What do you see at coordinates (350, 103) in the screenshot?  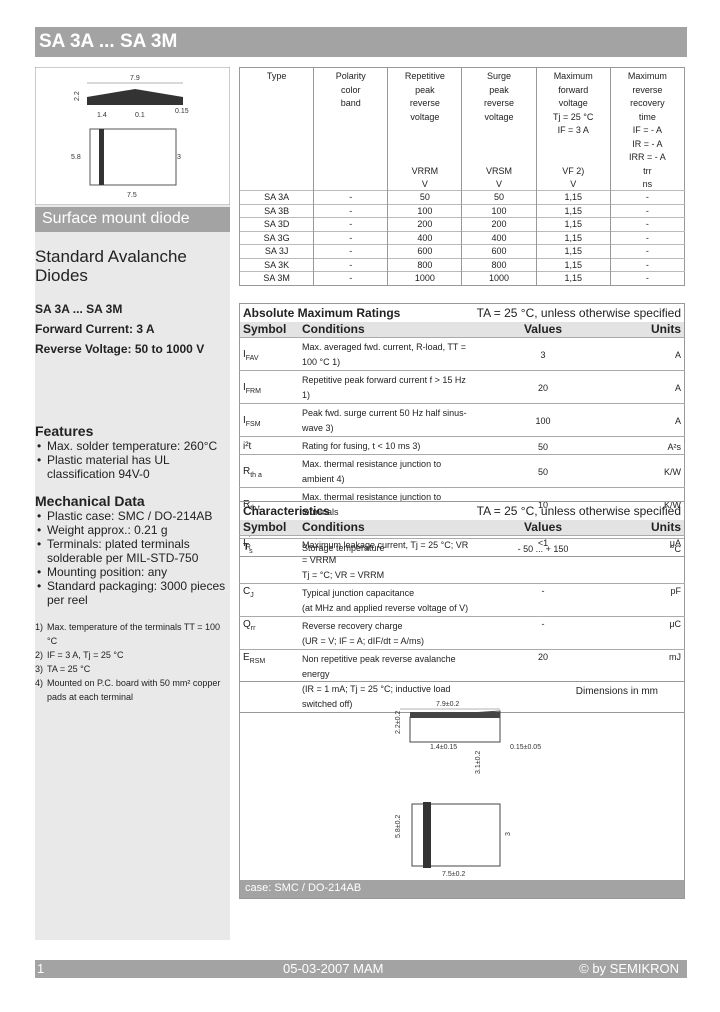 I see `header-line: band` at bounding box center [350, 103].